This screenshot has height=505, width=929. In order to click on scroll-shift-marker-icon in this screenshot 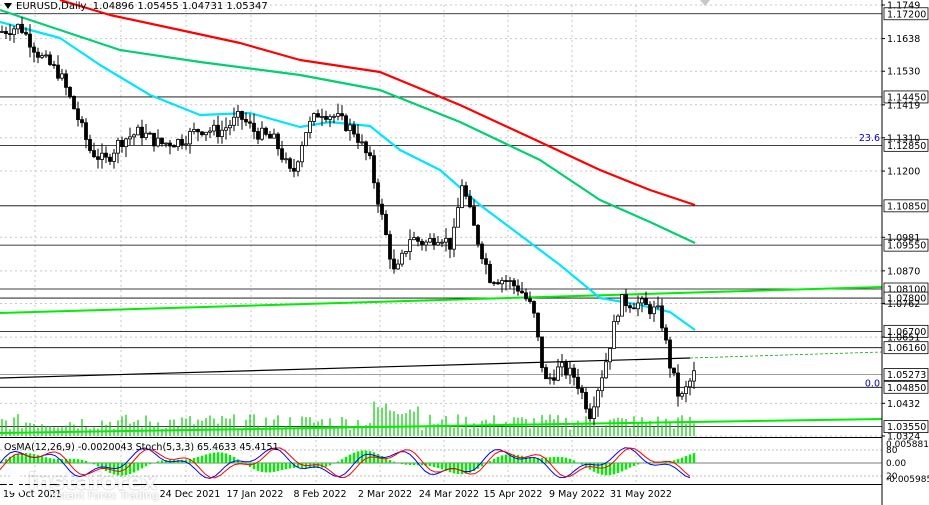, I will do `click(705, 3)`.